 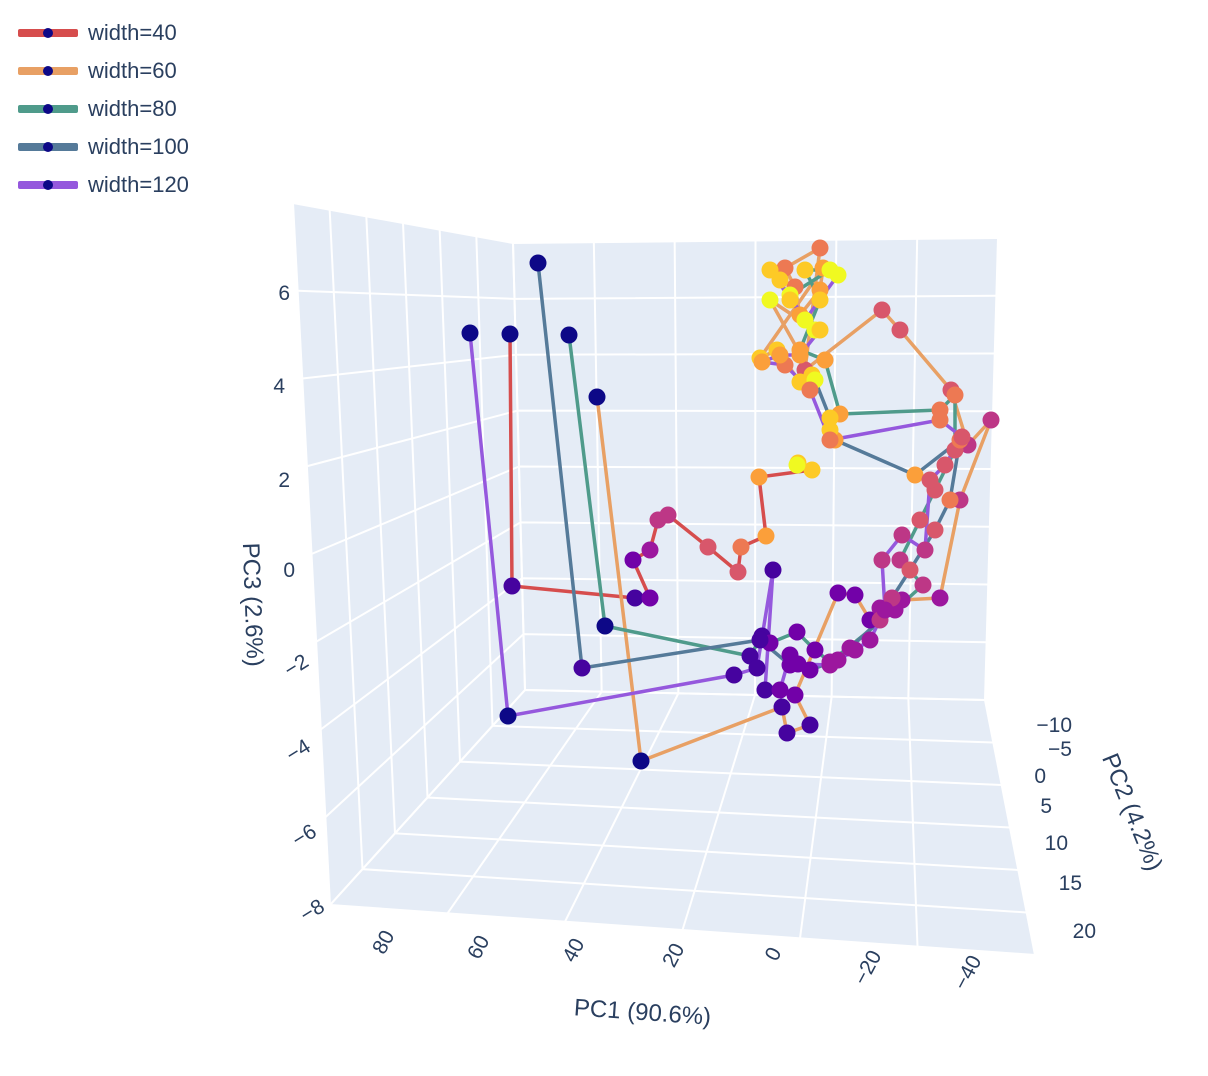 I want to click on x-tick: 80, so click(x=383, y=942).